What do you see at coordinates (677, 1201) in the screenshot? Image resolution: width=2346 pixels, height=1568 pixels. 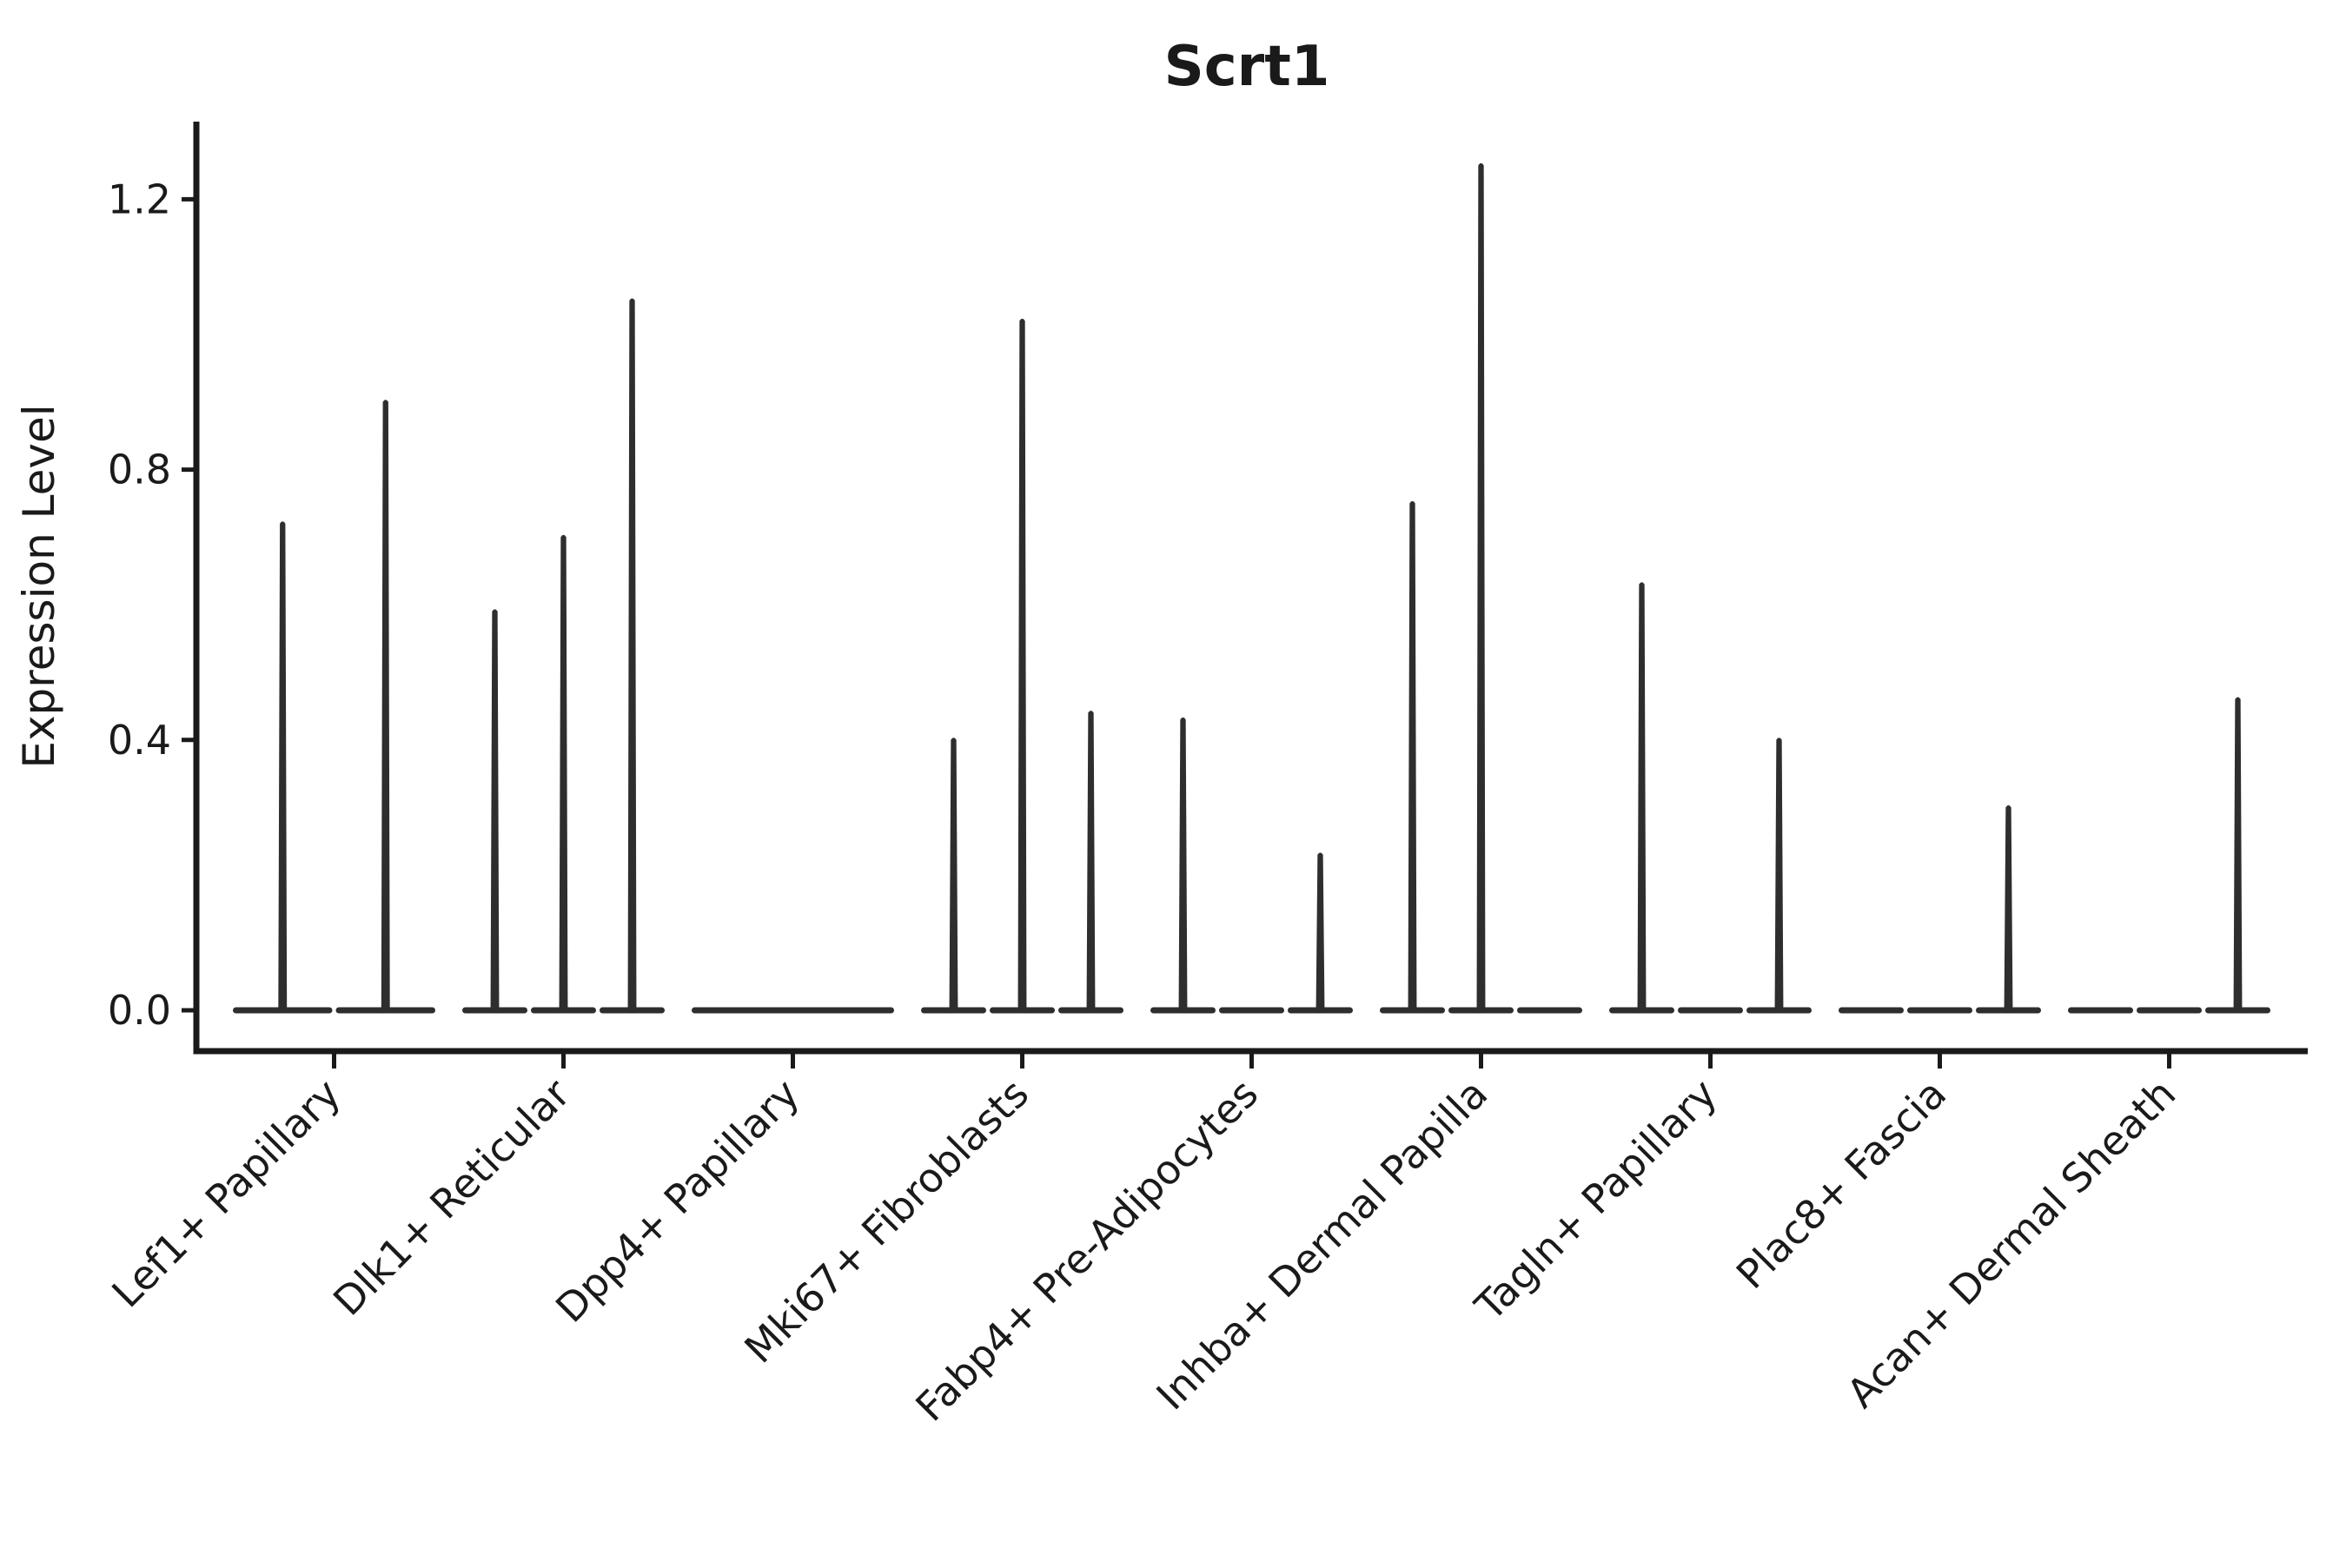 I see `x-tick-label: Dpp4+ Papillary` at bounding box center [677, 1201].